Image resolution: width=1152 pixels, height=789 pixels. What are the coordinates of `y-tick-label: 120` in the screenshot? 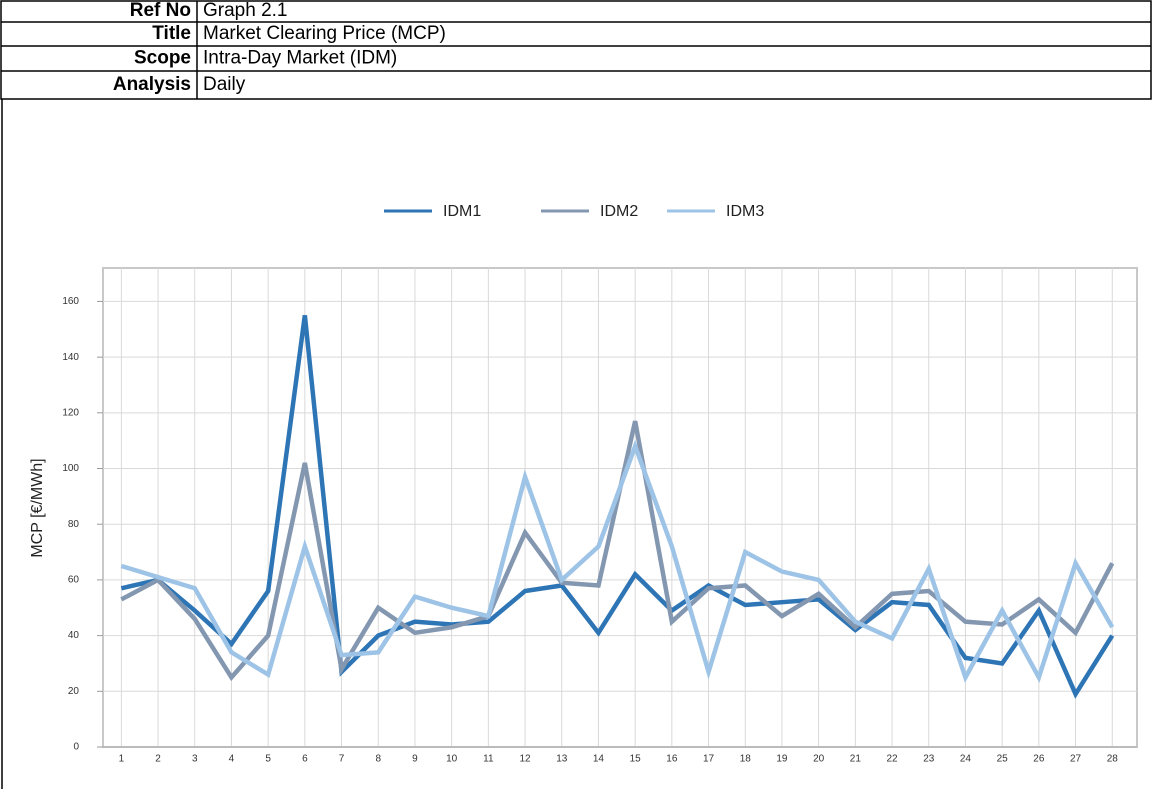 It's located at (70, 412).